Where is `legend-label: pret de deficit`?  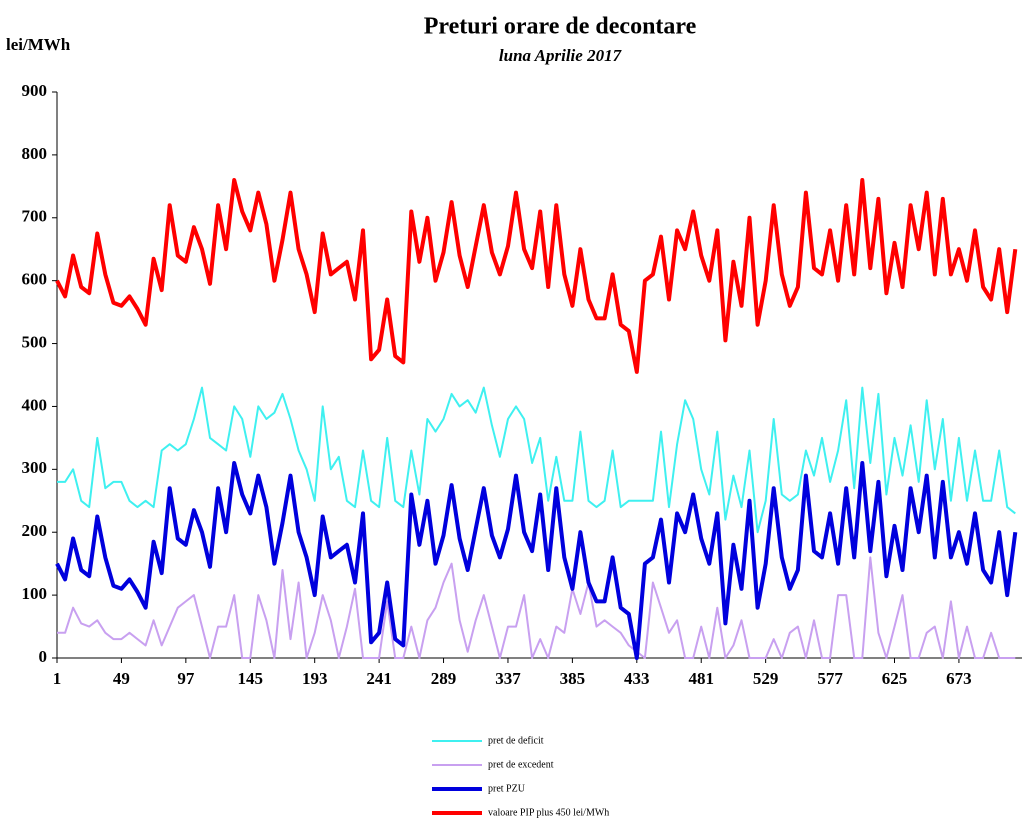
legend-label: pret de deficit is located at coordinates (516, 740).